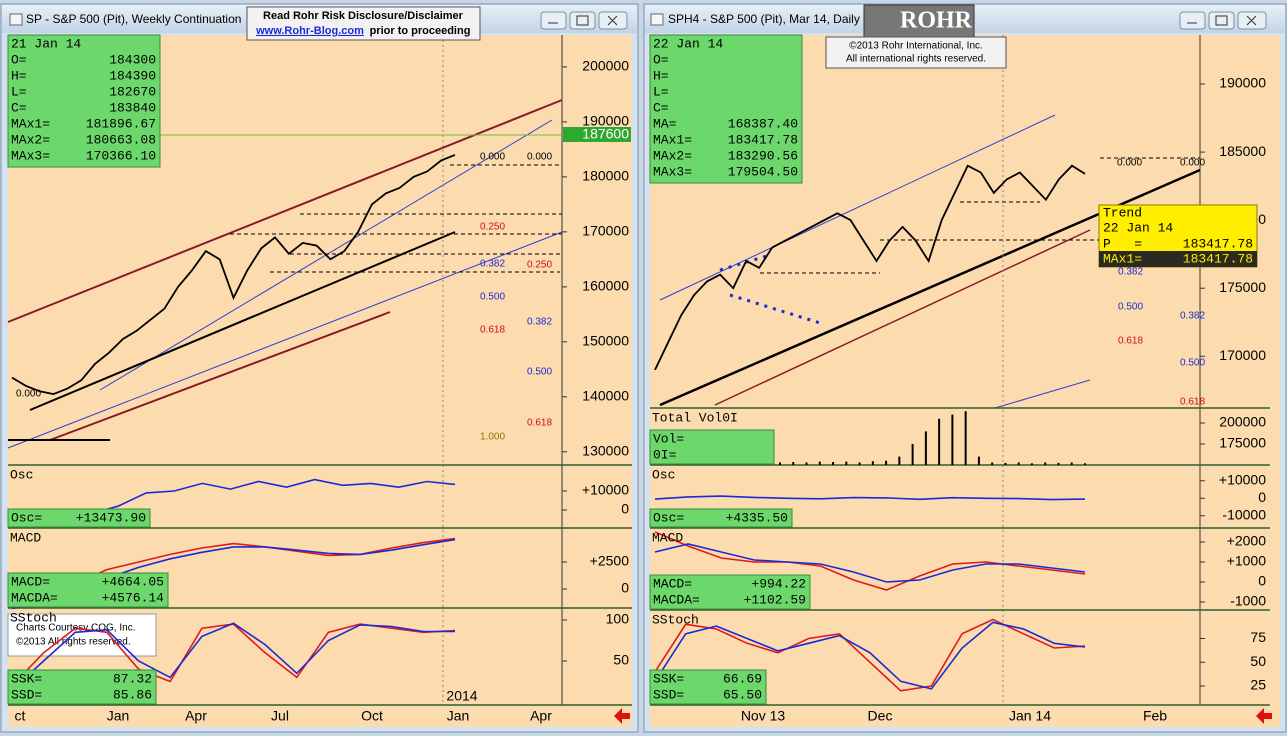  I want to click on readout-label: MAx3=, so click(30, 155).